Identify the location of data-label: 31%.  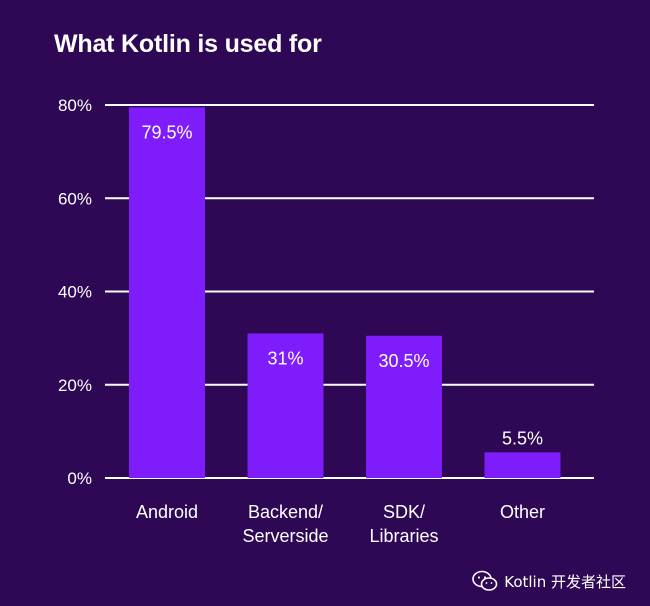
(285, 358).